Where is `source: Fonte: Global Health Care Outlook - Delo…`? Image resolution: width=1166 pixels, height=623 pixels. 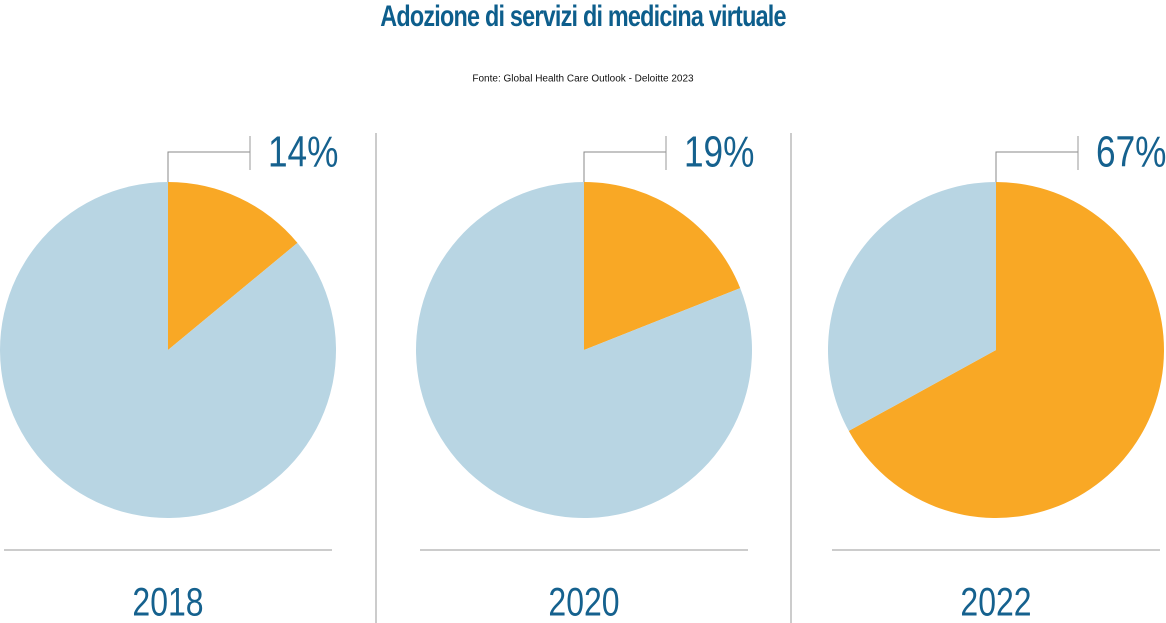 source: Fonte: Global Health Care Outlook - Delo… is located at coordinates (583, 79).